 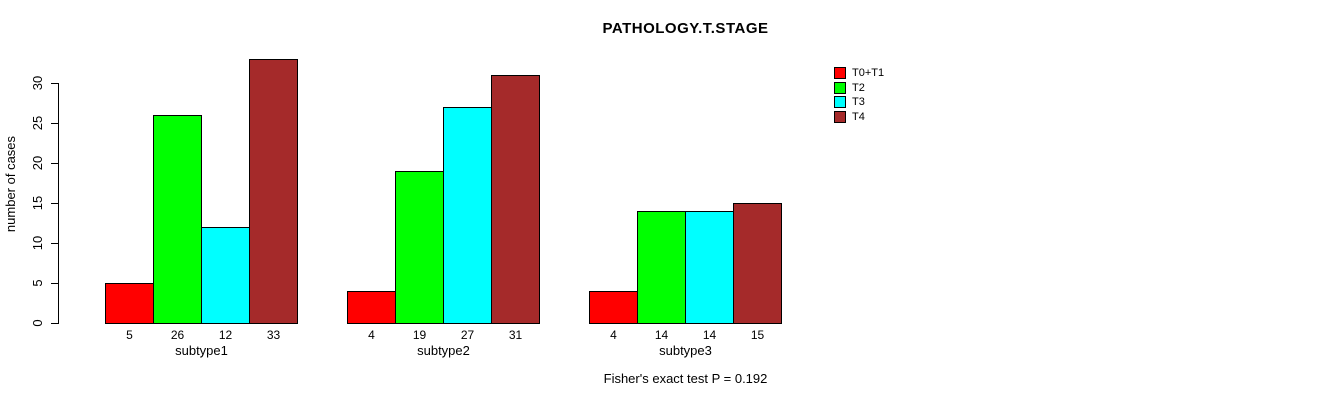 I want to click on bar-value-label: 19, so click(x=419, y=335).